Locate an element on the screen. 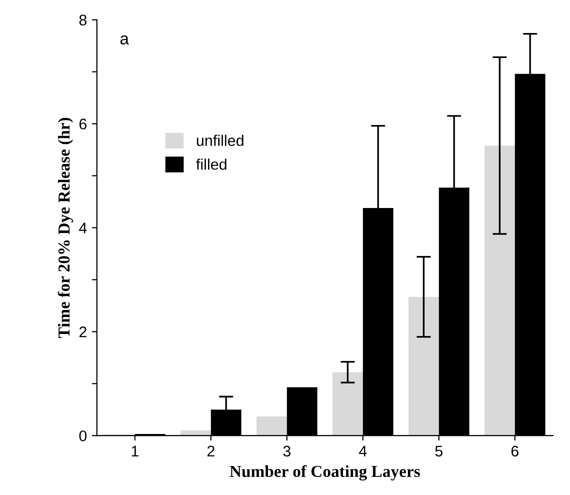 The width and height of the screenshot is (570, 495). x-axis-title: Number of Coating Layers is located at coordinates (325, 473).